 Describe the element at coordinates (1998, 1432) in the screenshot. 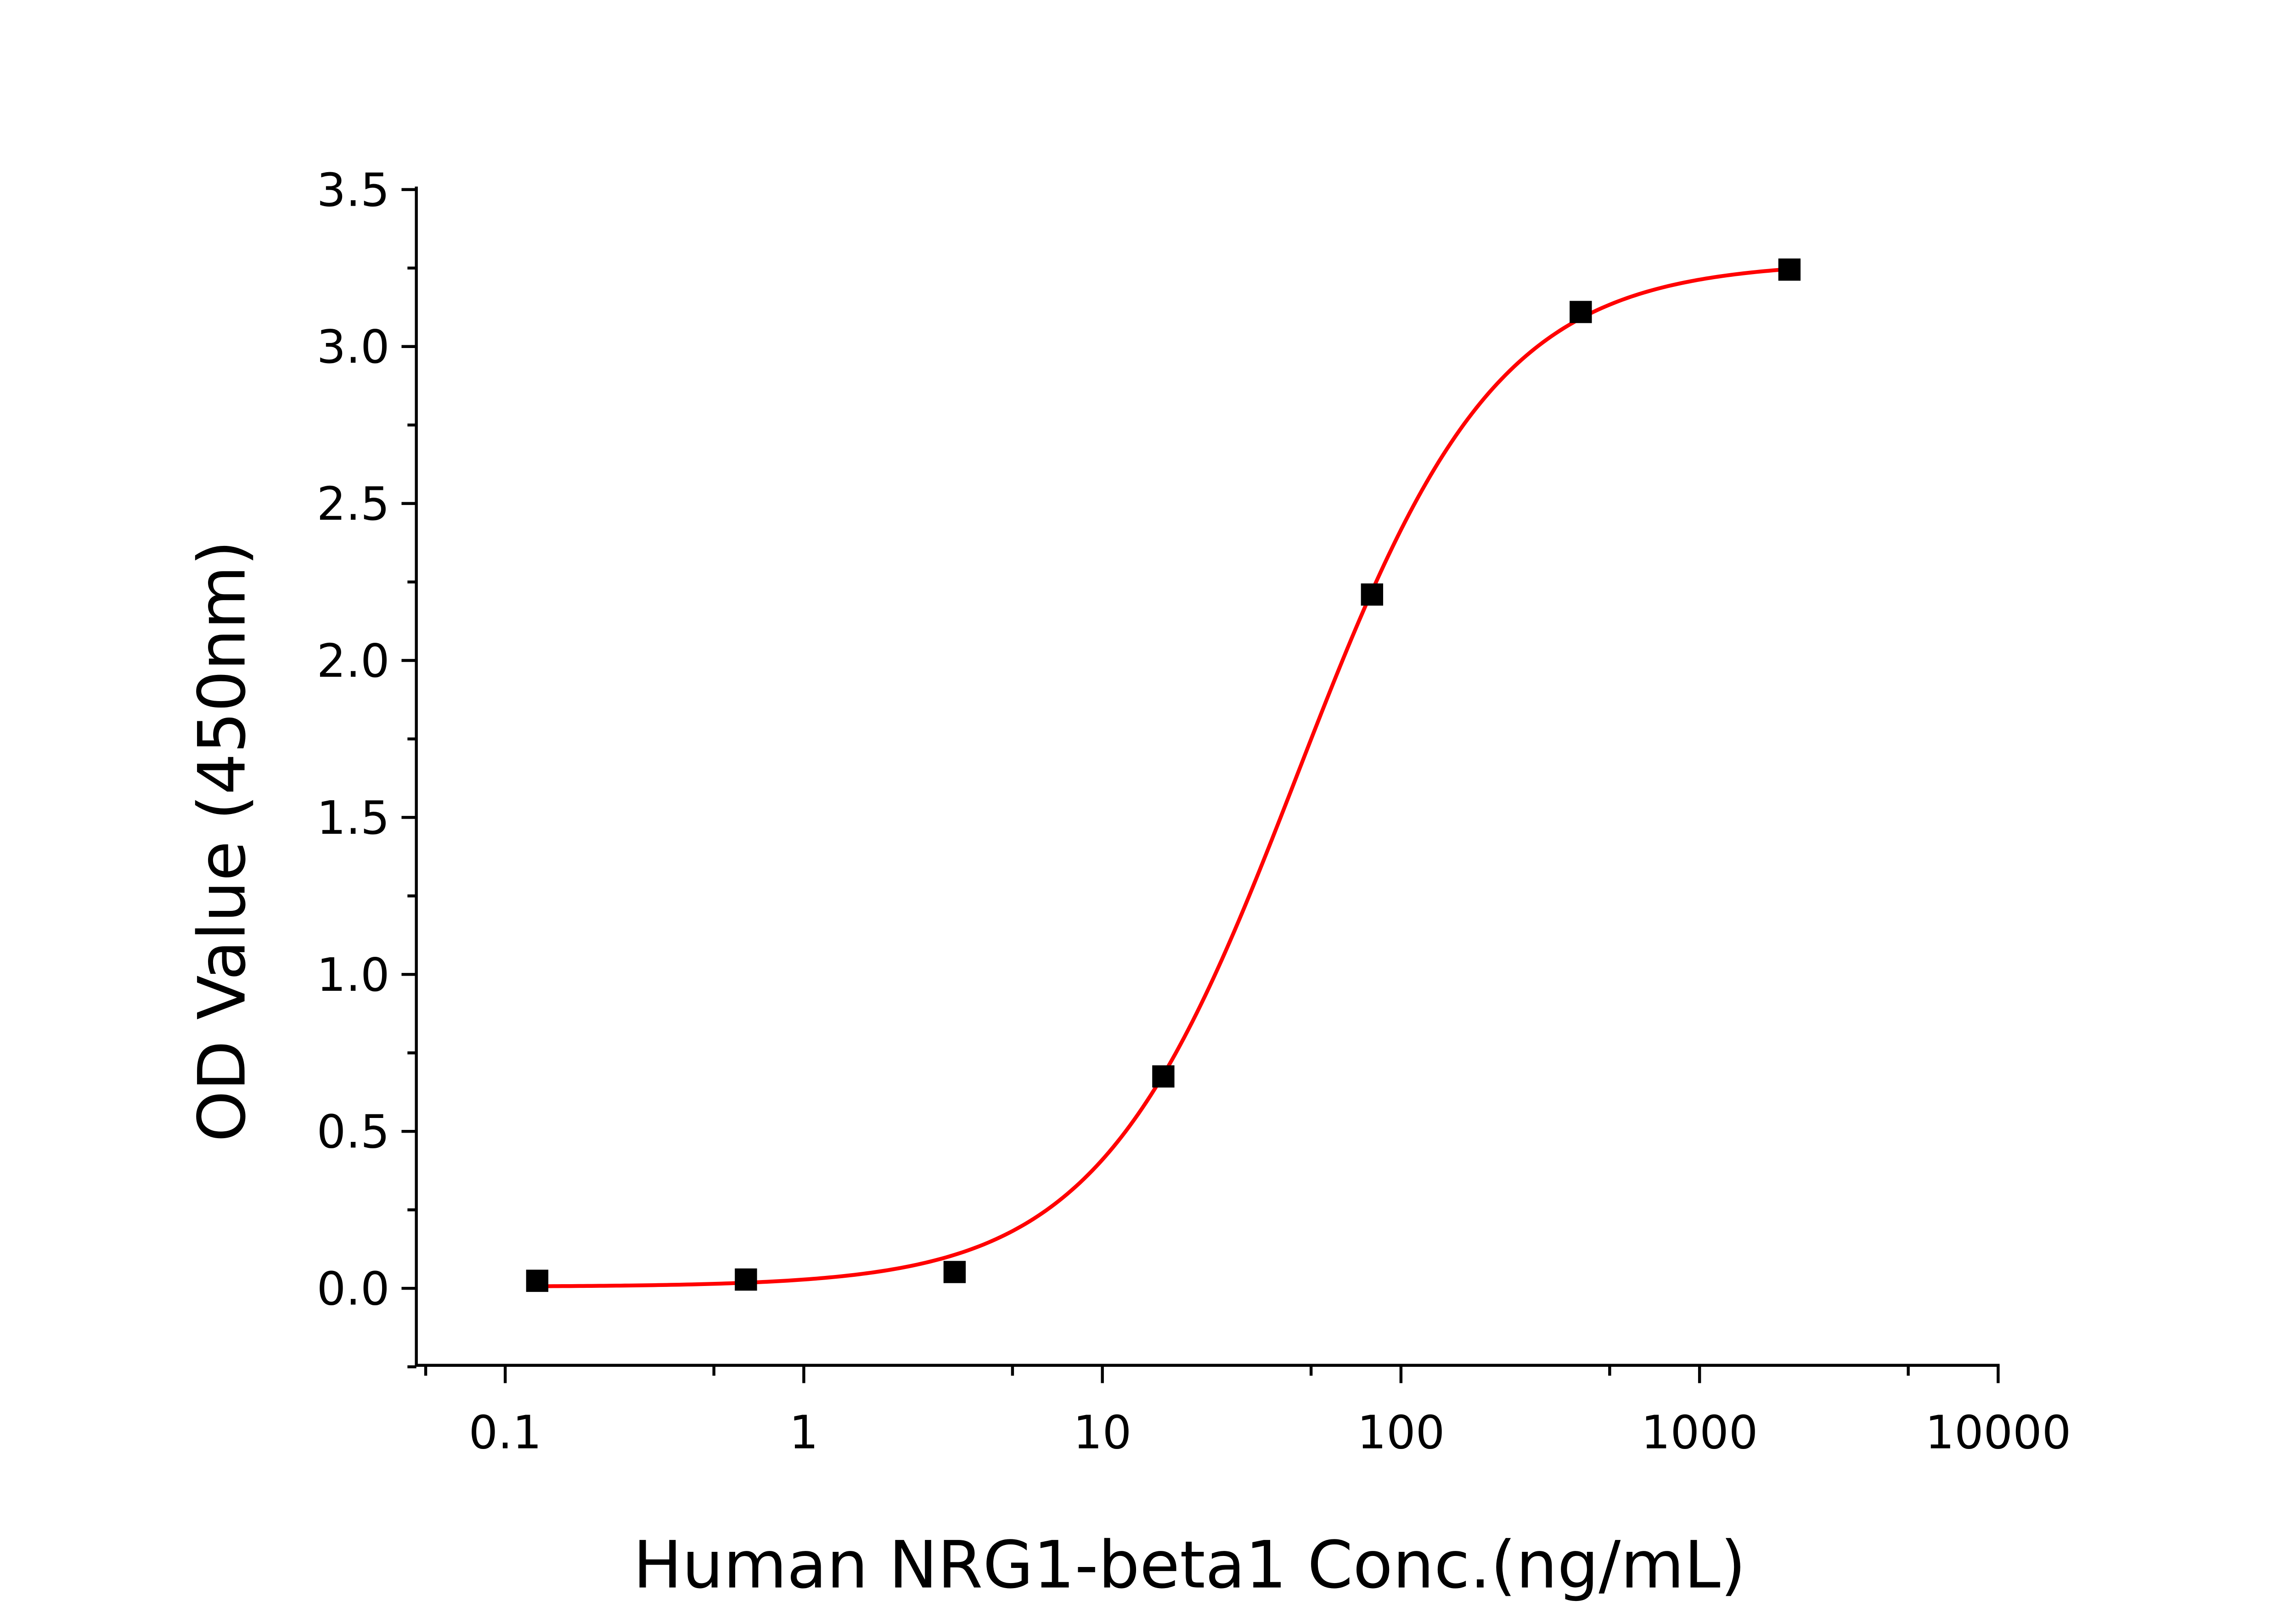

I see `x-tick-label: 10000` at that location.